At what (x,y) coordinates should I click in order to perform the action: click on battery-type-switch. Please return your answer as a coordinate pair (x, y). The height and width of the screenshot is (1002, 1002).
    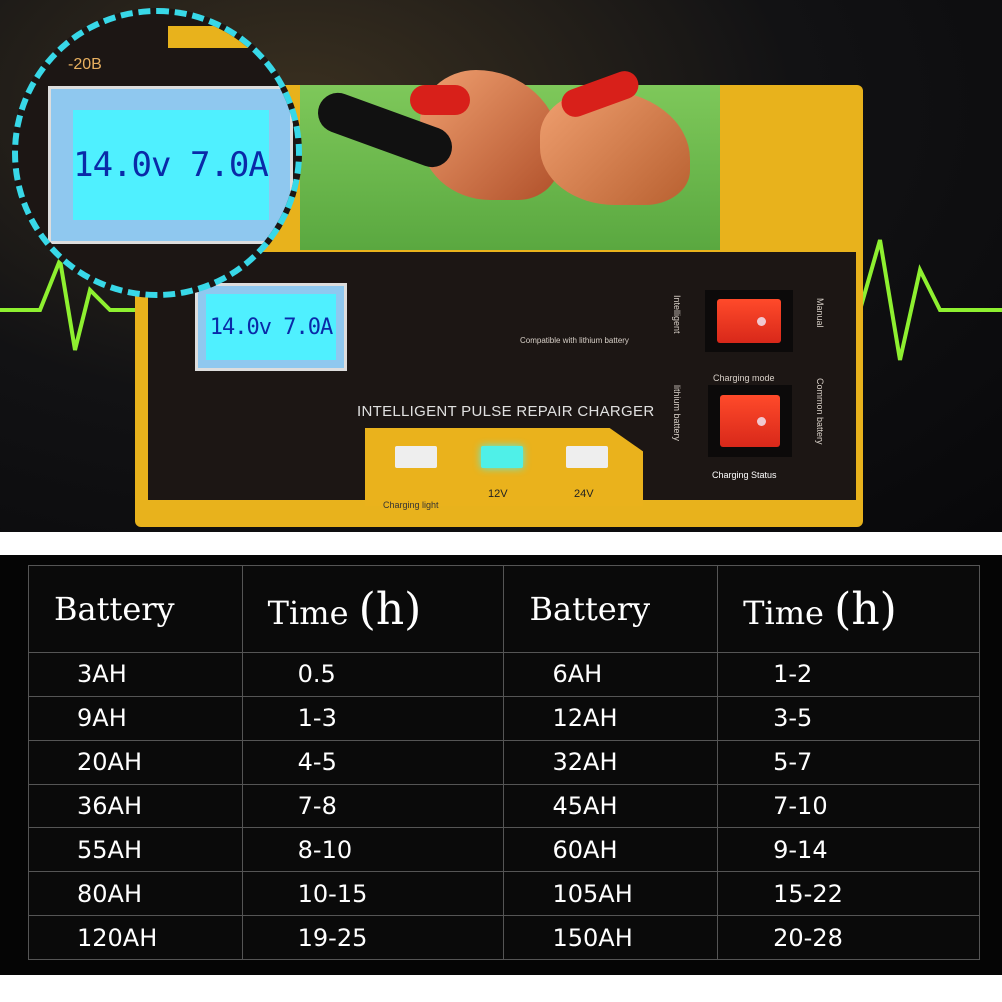
    Looking at the image, I should click on (750, 421).